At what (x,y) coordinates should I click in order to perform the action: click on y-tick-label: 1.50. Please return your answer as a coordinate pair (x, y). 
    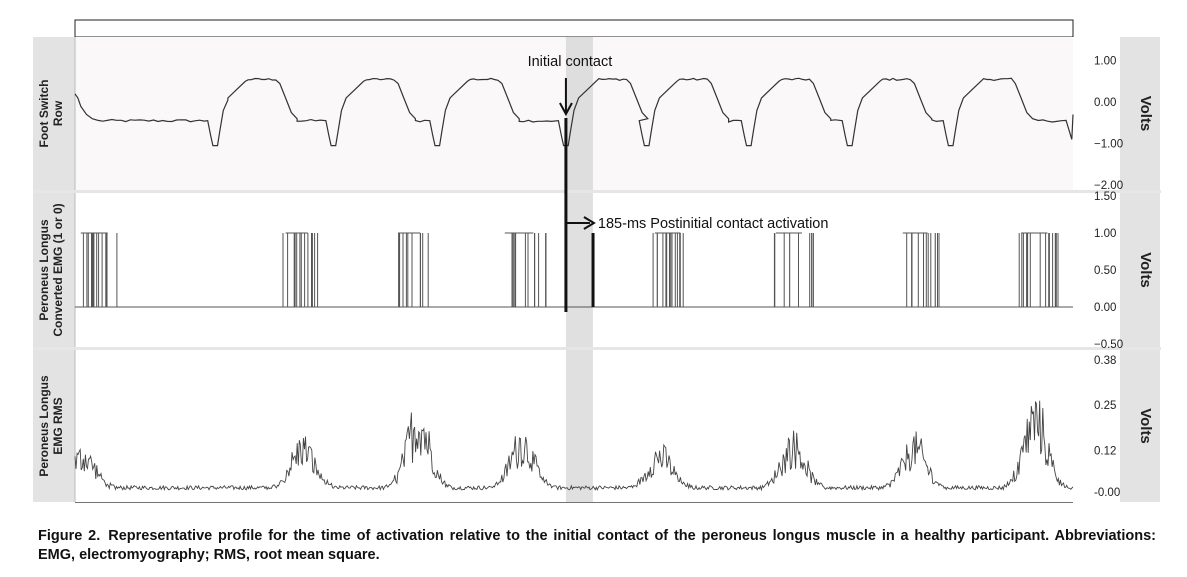
    Looking at the image, I should click on (1105, 197).